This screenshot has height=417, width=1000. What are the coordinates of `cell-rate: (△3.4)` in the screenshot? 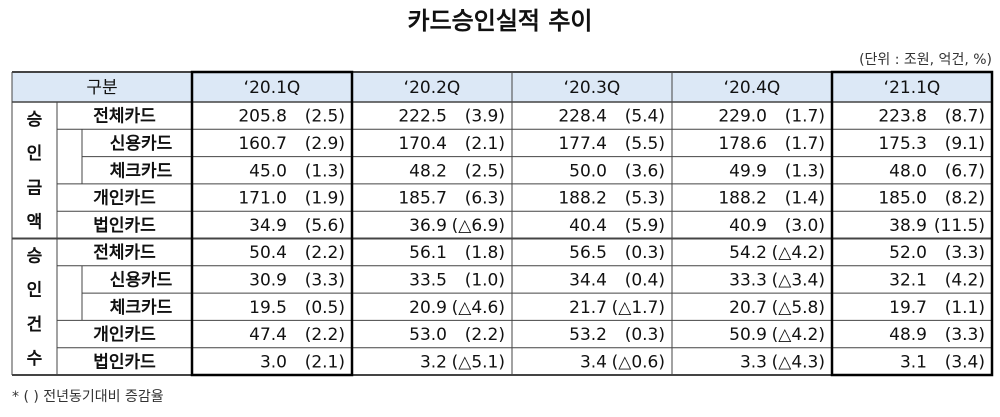 It's located at (798, 280).